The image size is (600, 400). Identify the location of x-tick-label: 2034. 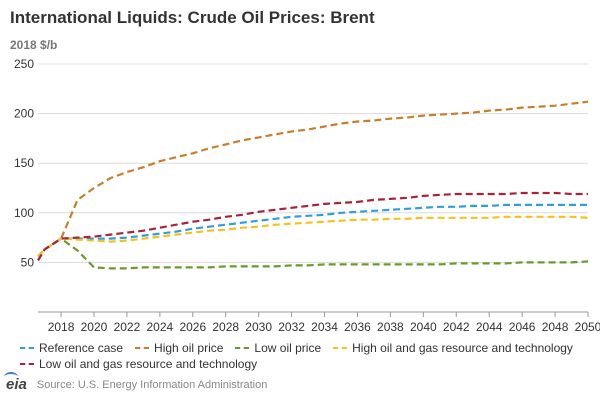
(324, 327).